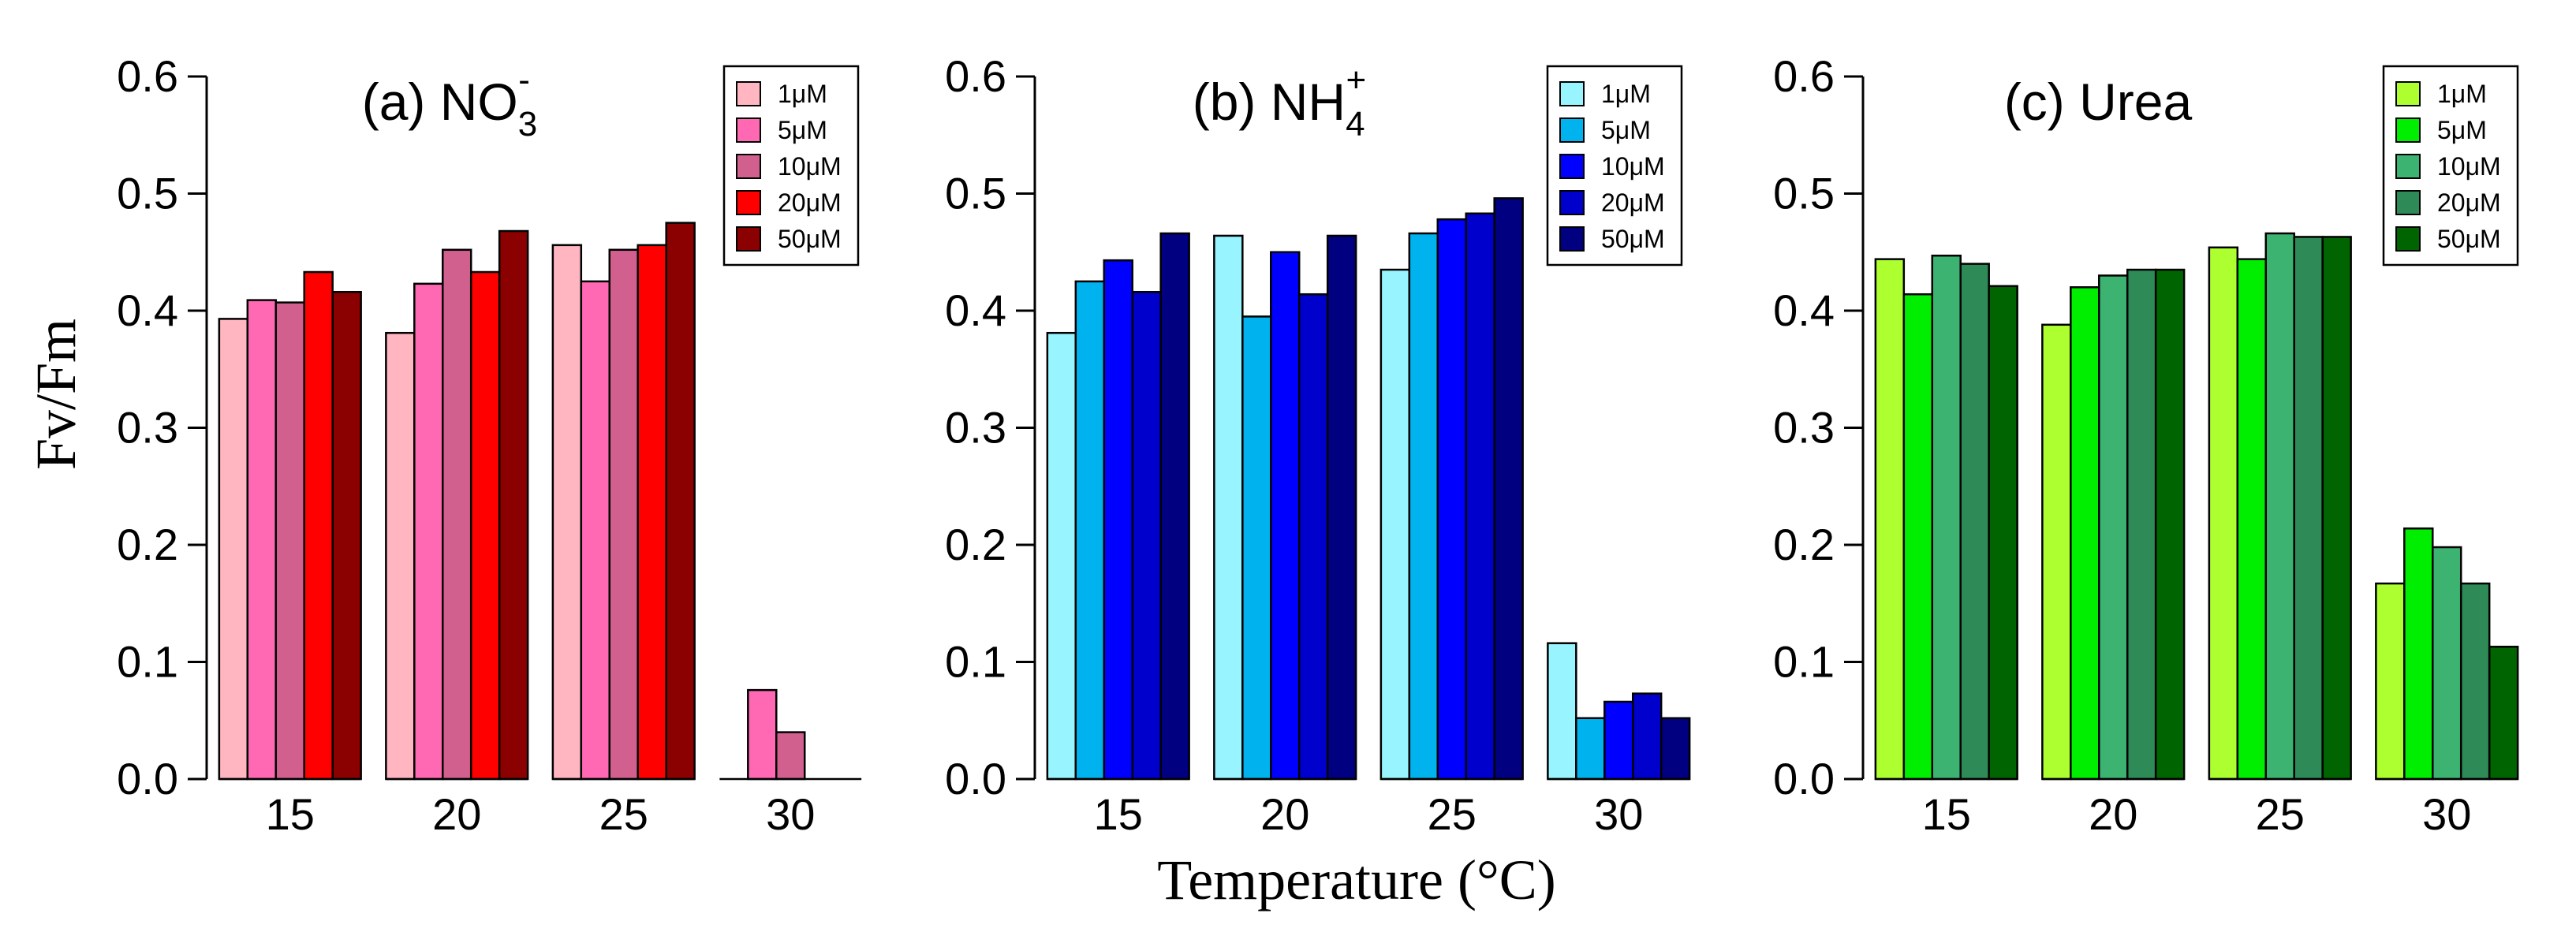 The image size is (2576, 932). Describe the element at coordinates (1269, 102) in the screenshot. I see `panel-title-main: (b) NH` at that location.